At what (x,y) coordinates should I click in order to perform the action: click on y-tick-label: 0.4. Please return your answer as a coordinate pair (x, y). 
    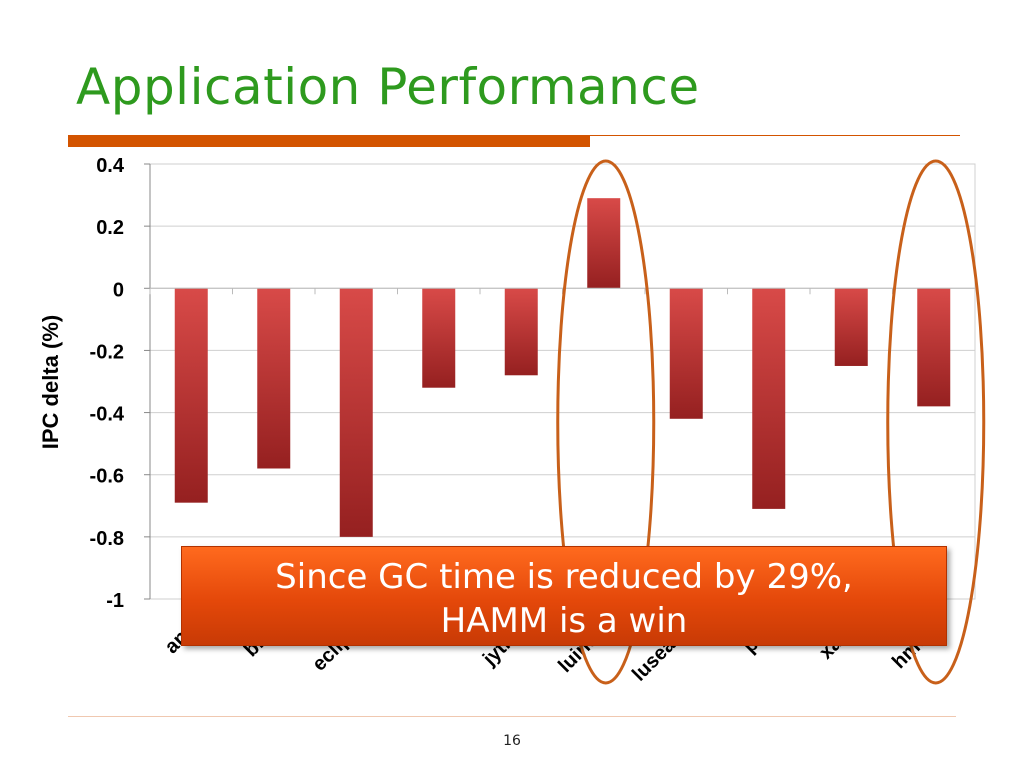
    Looking at the image, I should click on (110, 166).